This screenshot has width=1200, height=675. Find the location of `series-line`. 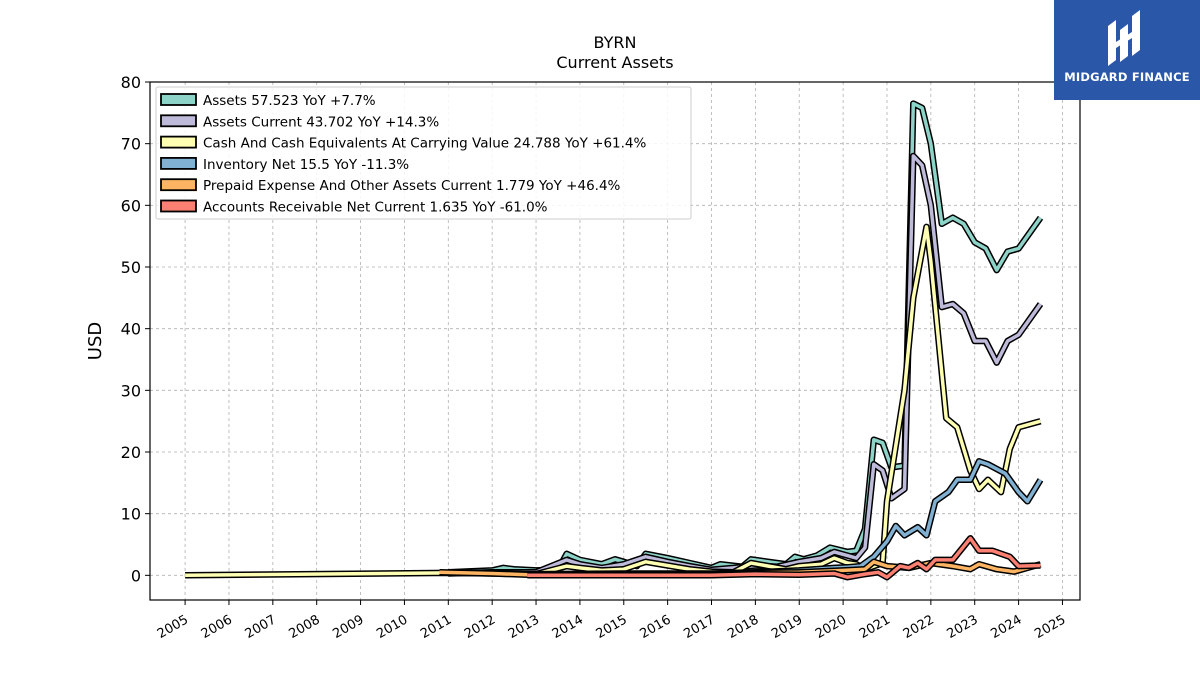

series-line is located at coordinates (784, 557).